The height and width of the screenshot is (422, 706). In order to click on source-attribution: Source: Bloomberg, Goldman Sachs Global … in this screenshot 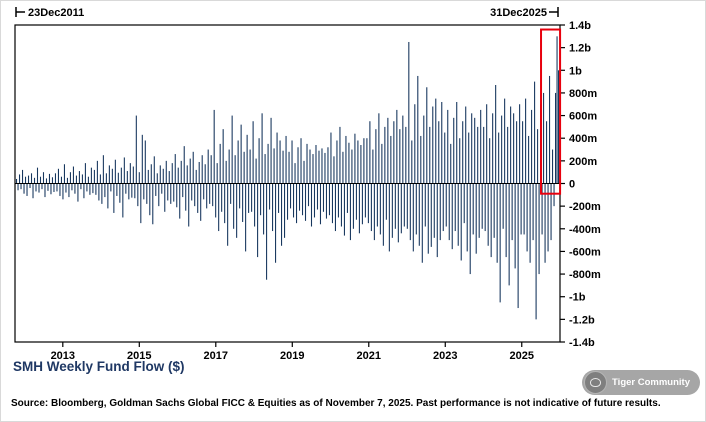, I will do `click(336, 403)`.